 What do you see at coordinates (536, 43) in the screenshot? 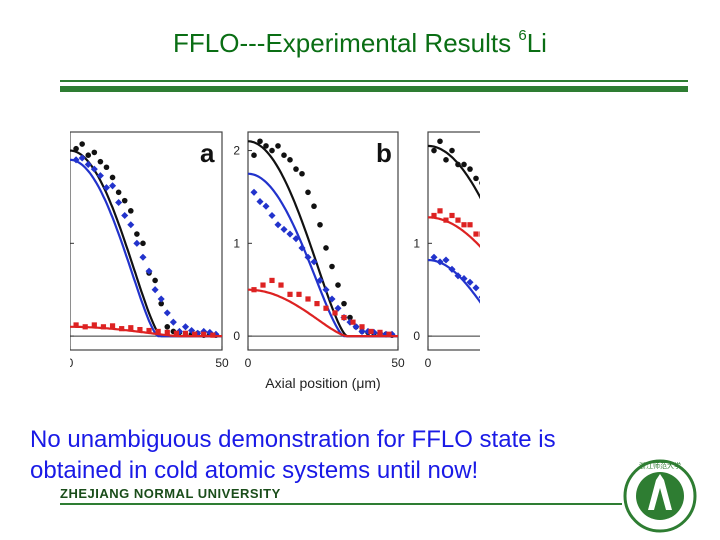
I see `title-tail-text: Li` at bounding box center [536, 43].